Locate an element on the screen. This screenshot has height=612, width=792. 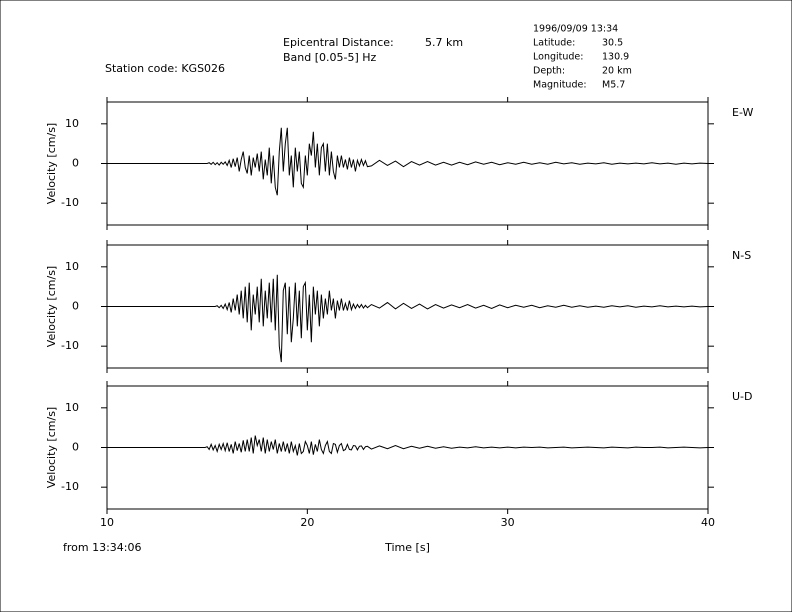
param-value: 130.9 is located at coordinates (615, 57).